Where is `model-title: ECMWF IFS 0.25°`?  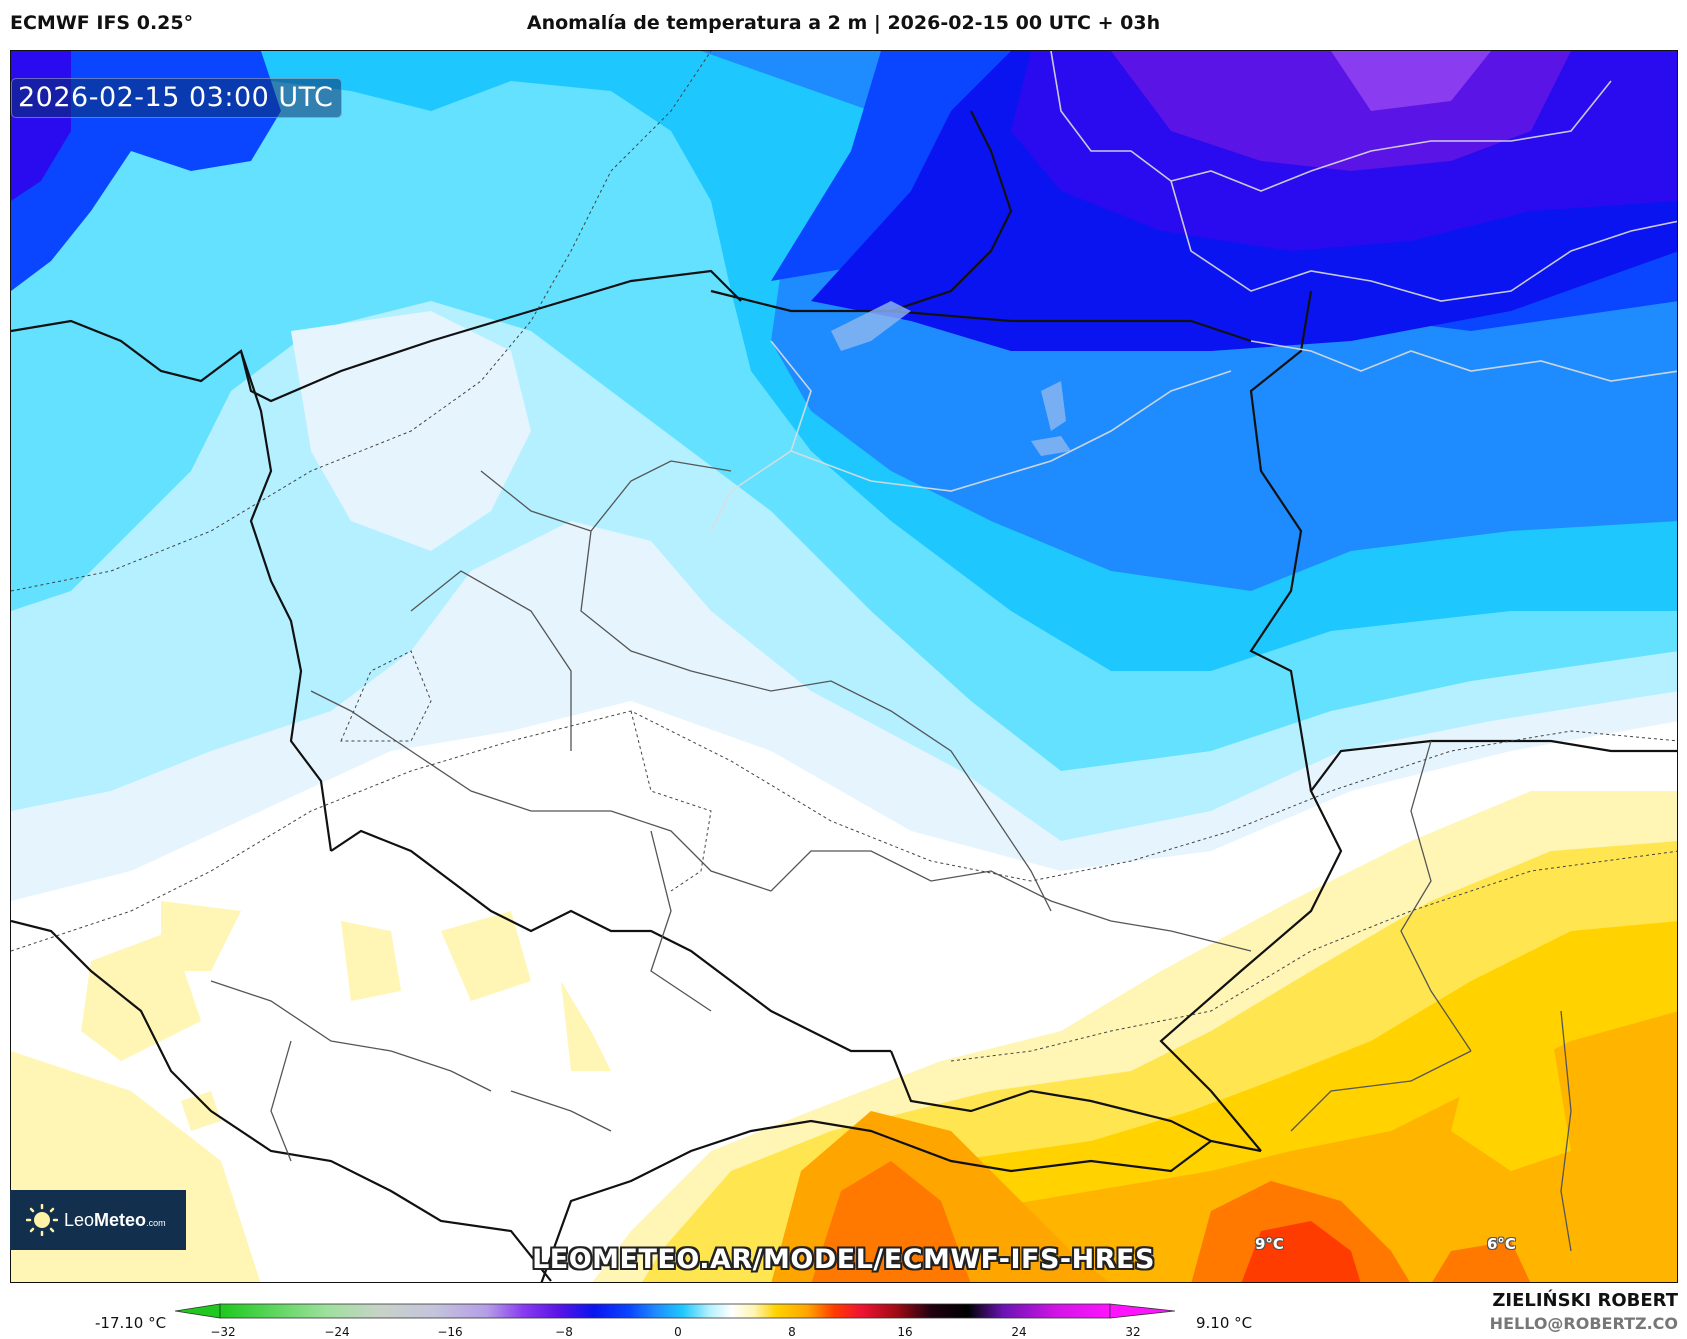 model-title: ECMWF IFS 0.25° is located at coordinates (102, 23).